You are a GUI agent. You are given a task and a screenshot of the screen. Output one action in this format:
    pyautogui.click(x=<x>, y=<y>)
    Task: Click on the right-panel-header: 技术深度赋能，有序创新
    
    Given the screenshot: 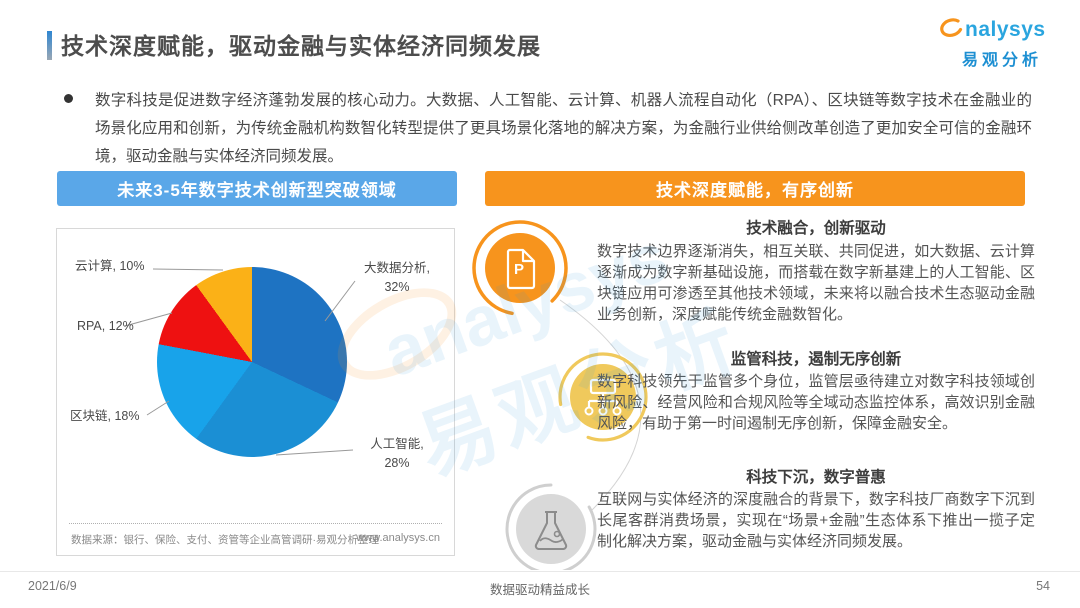 What is the action you would take?
    pyautogui.click(x=755, y=188)
    